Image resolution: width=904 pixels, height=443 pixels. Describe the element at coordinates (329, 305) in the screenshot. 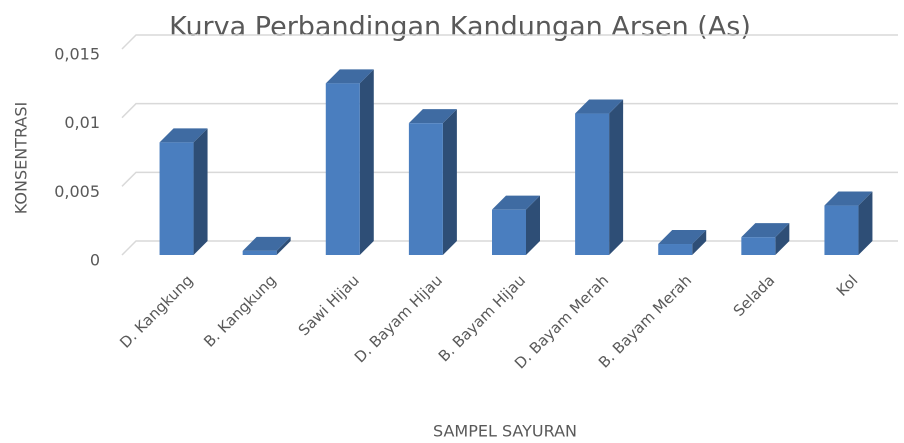

I see `x-tick-label: Sawi Hijau` at that location.